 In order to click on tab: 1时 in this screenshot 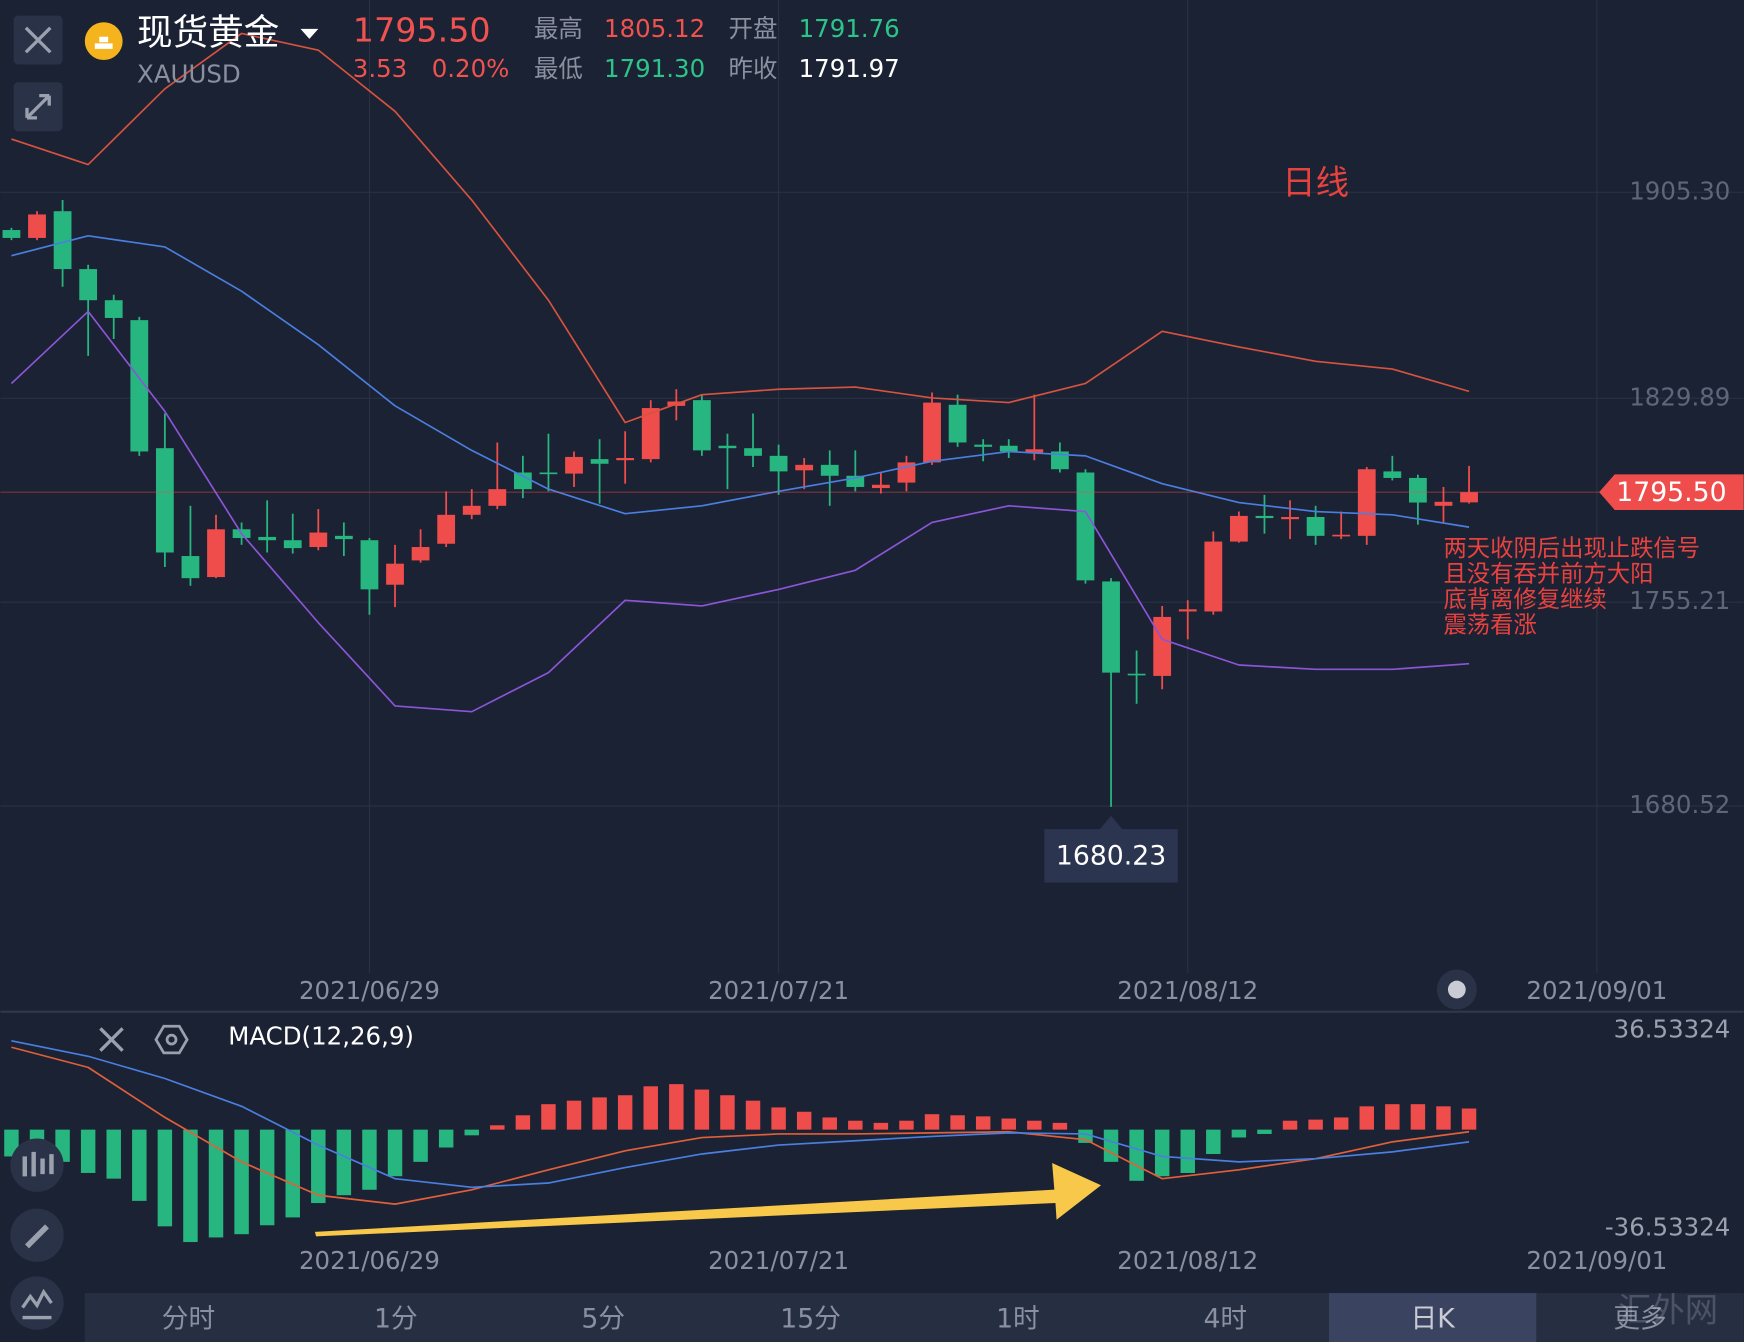, I will do `click(1018, 1318)`.